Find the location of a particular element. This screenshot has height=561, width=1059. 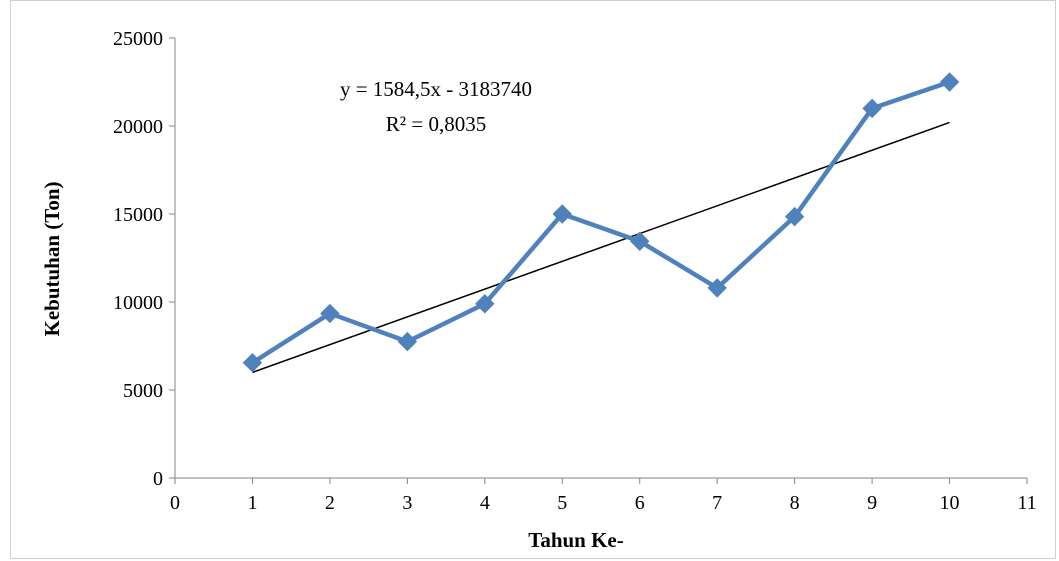

x-tick-label: 6 is located at coordinates (640, 503).